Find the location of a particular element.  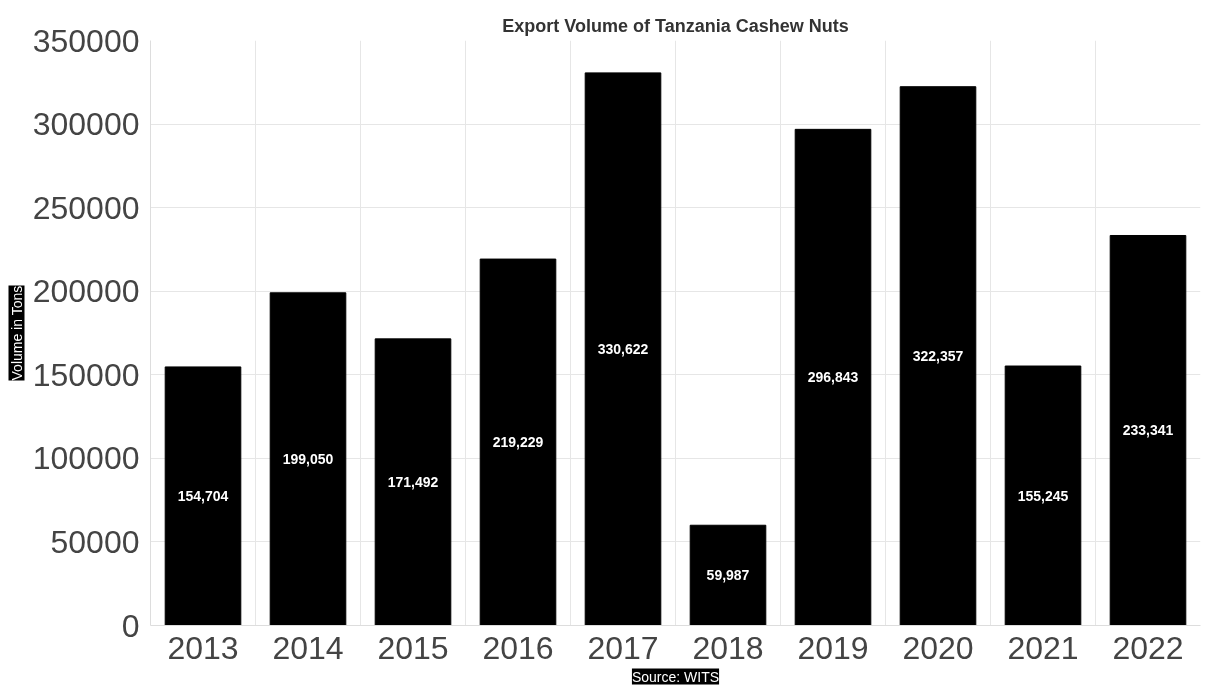

x-tick-label: 2013 is located at coordinates (203, 647).